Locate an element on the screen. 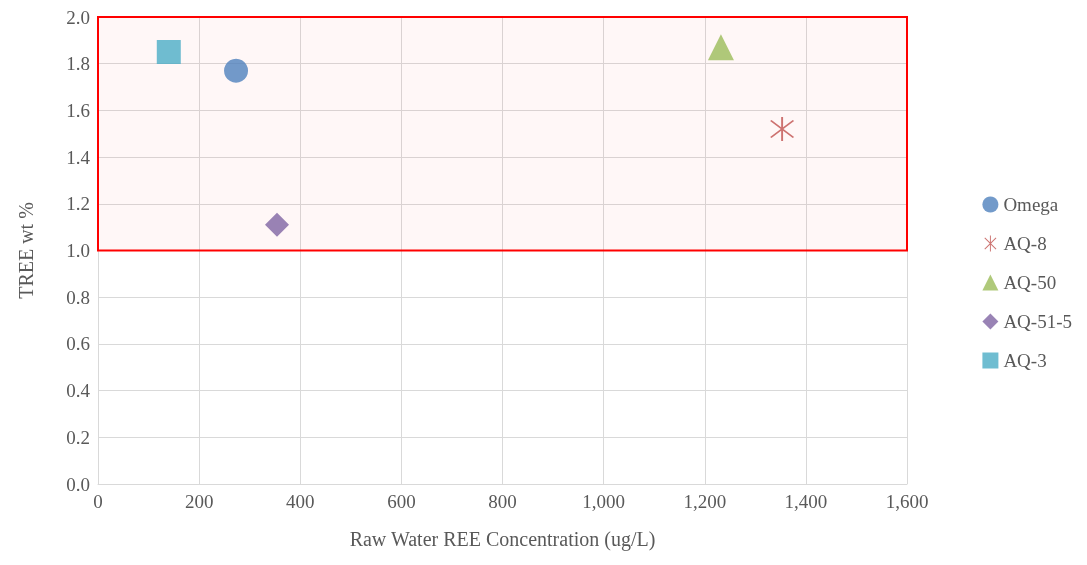 The image size is (1087, 565). y-tick-label: 1.6 is located at coordinates (78, 110).